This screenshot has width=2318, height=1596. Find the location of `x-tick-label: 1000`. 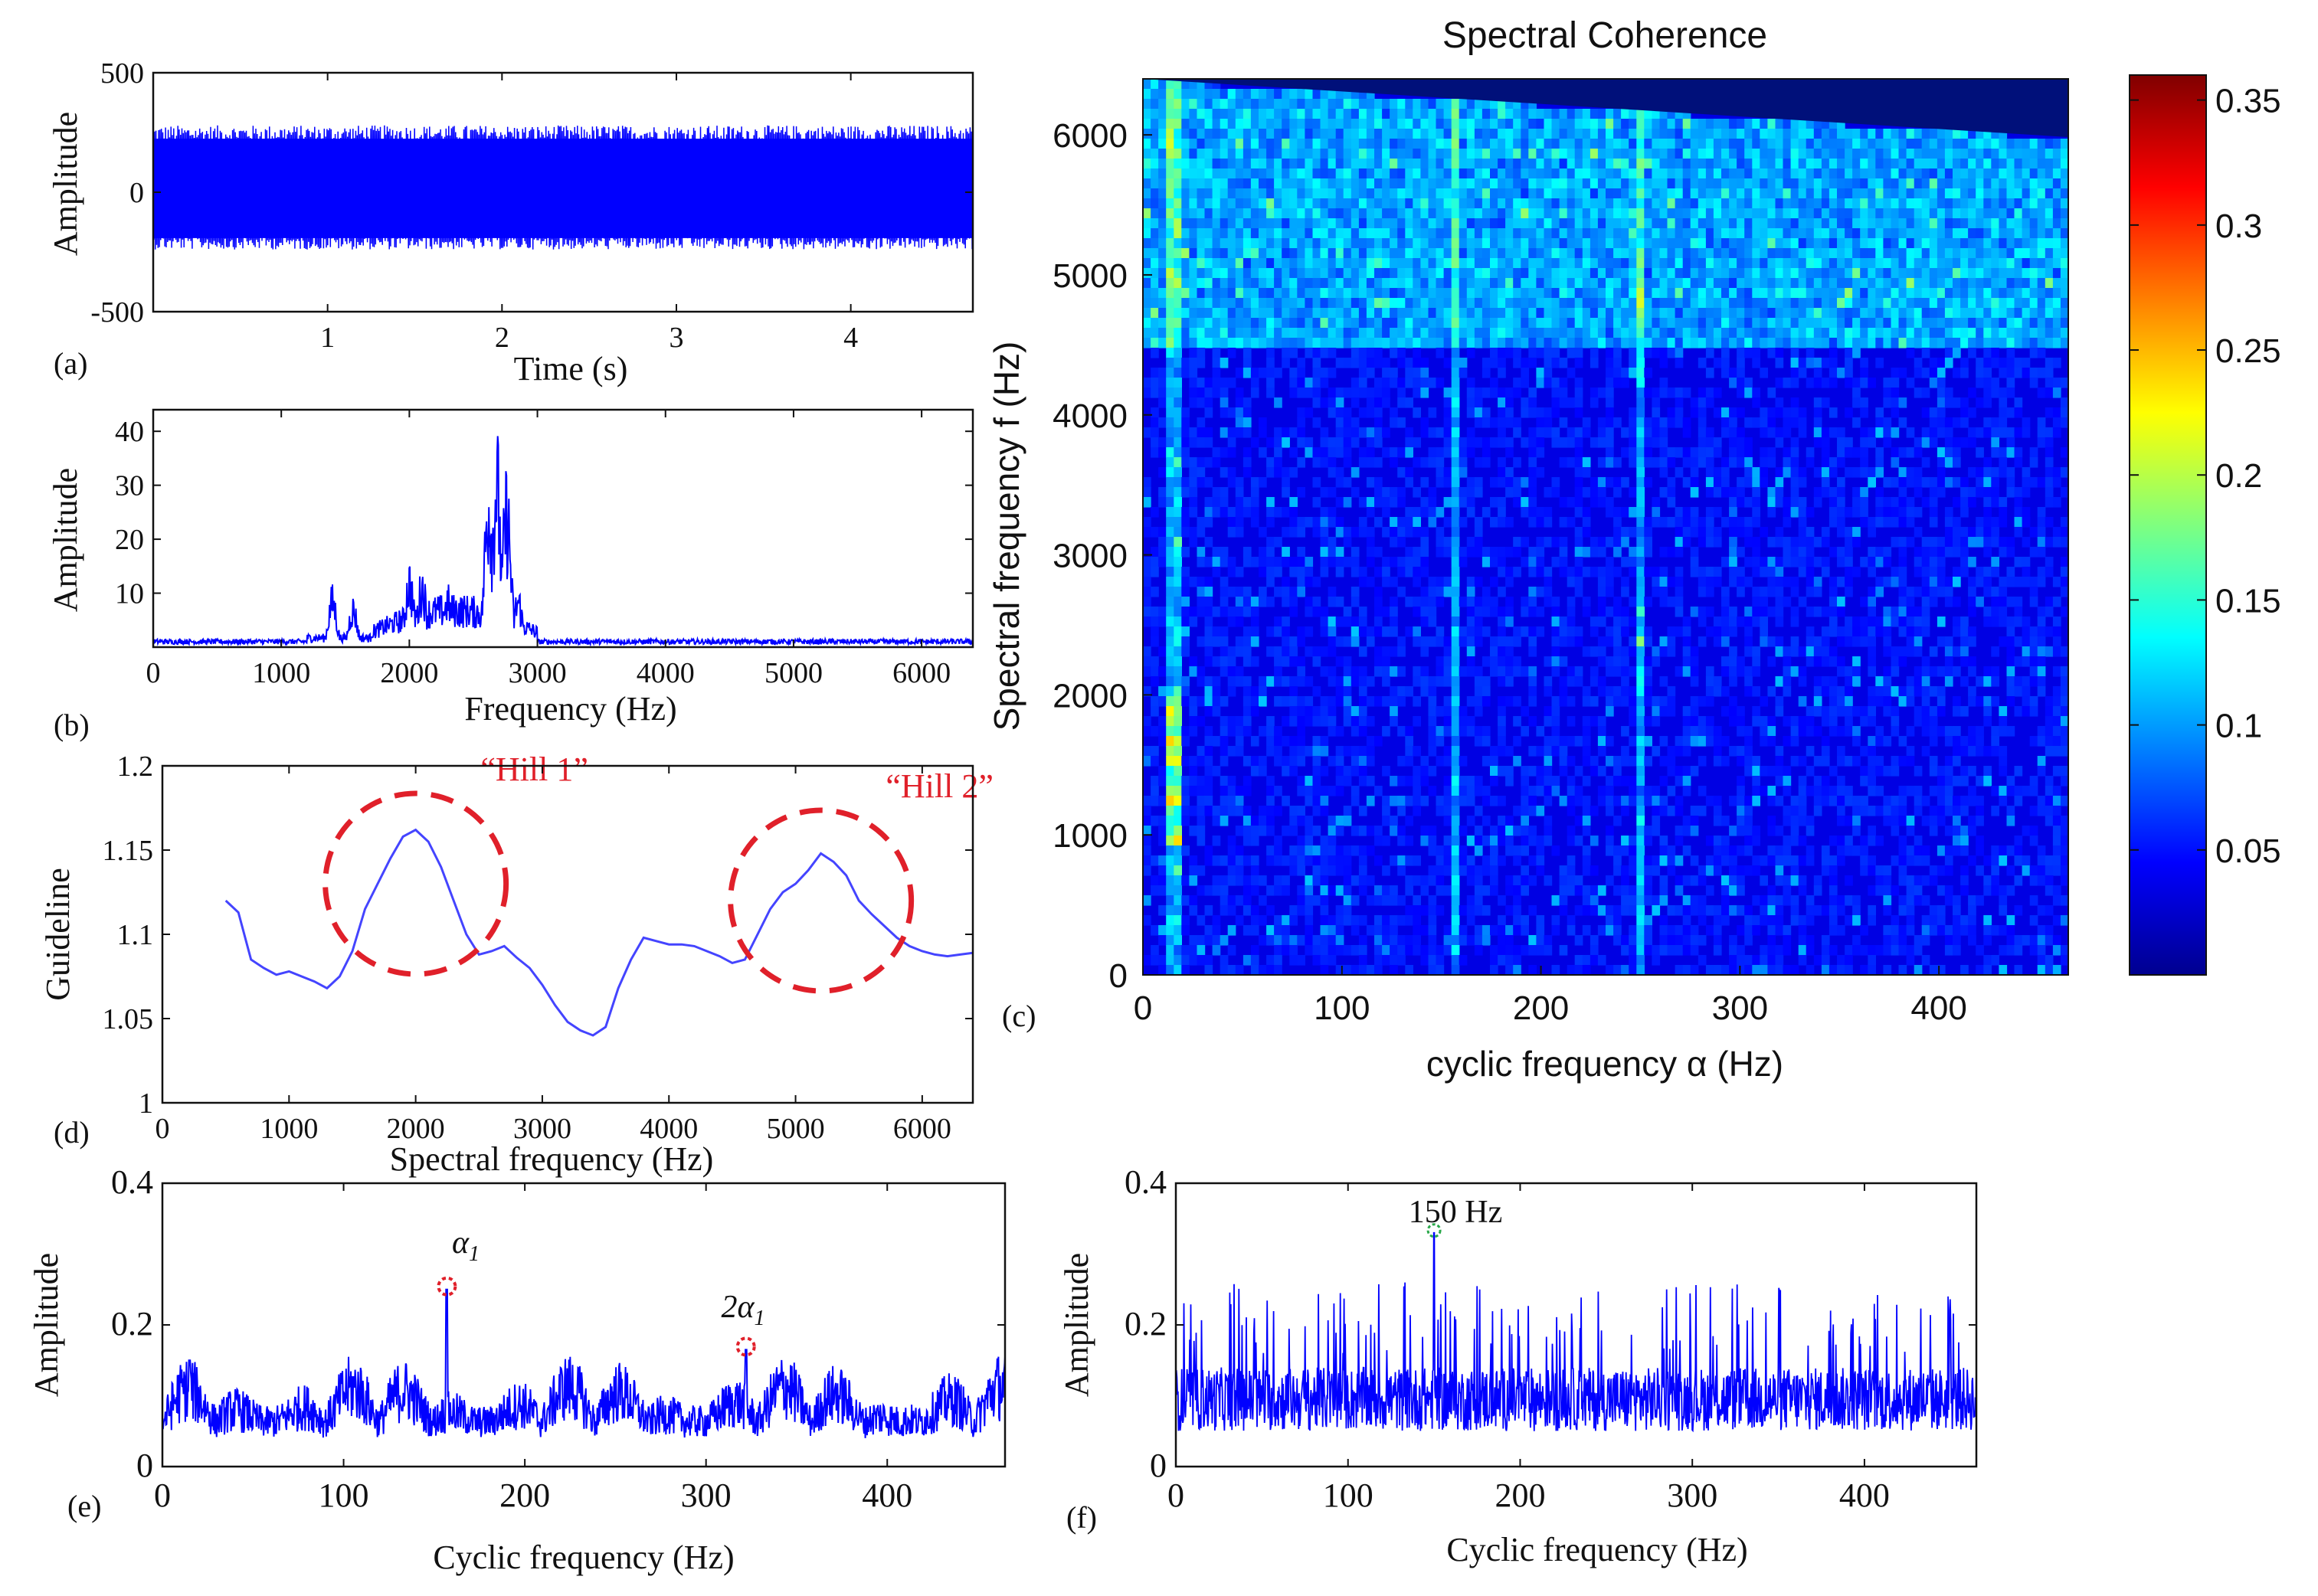

x-tick-label: 1000 is located at coordinates (281, 673).